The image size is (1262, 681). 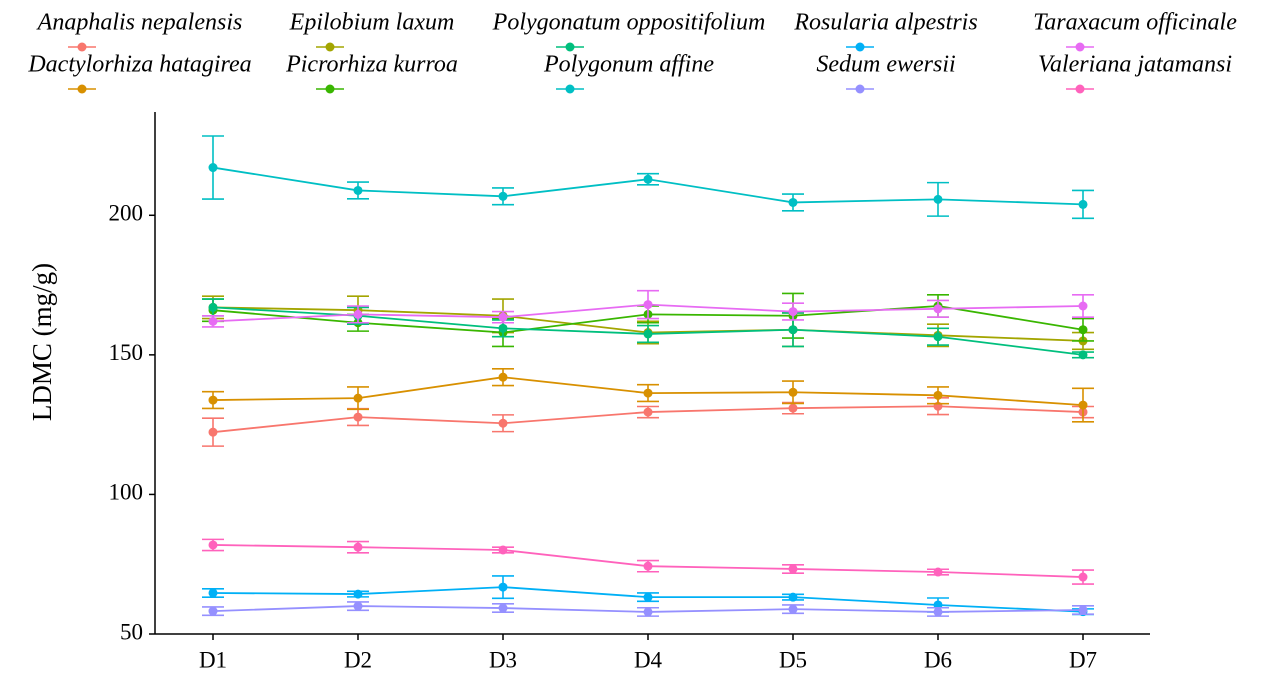 I want to click on legend-label: Picrorhiza kurroa, so click(x=371, y=65).